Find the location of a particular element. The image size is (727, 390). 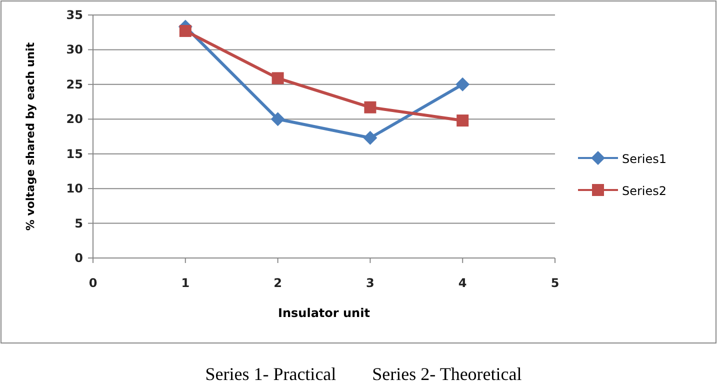

y-axis-title: % voltage shared by each unit is located at coordinates (30, 136).